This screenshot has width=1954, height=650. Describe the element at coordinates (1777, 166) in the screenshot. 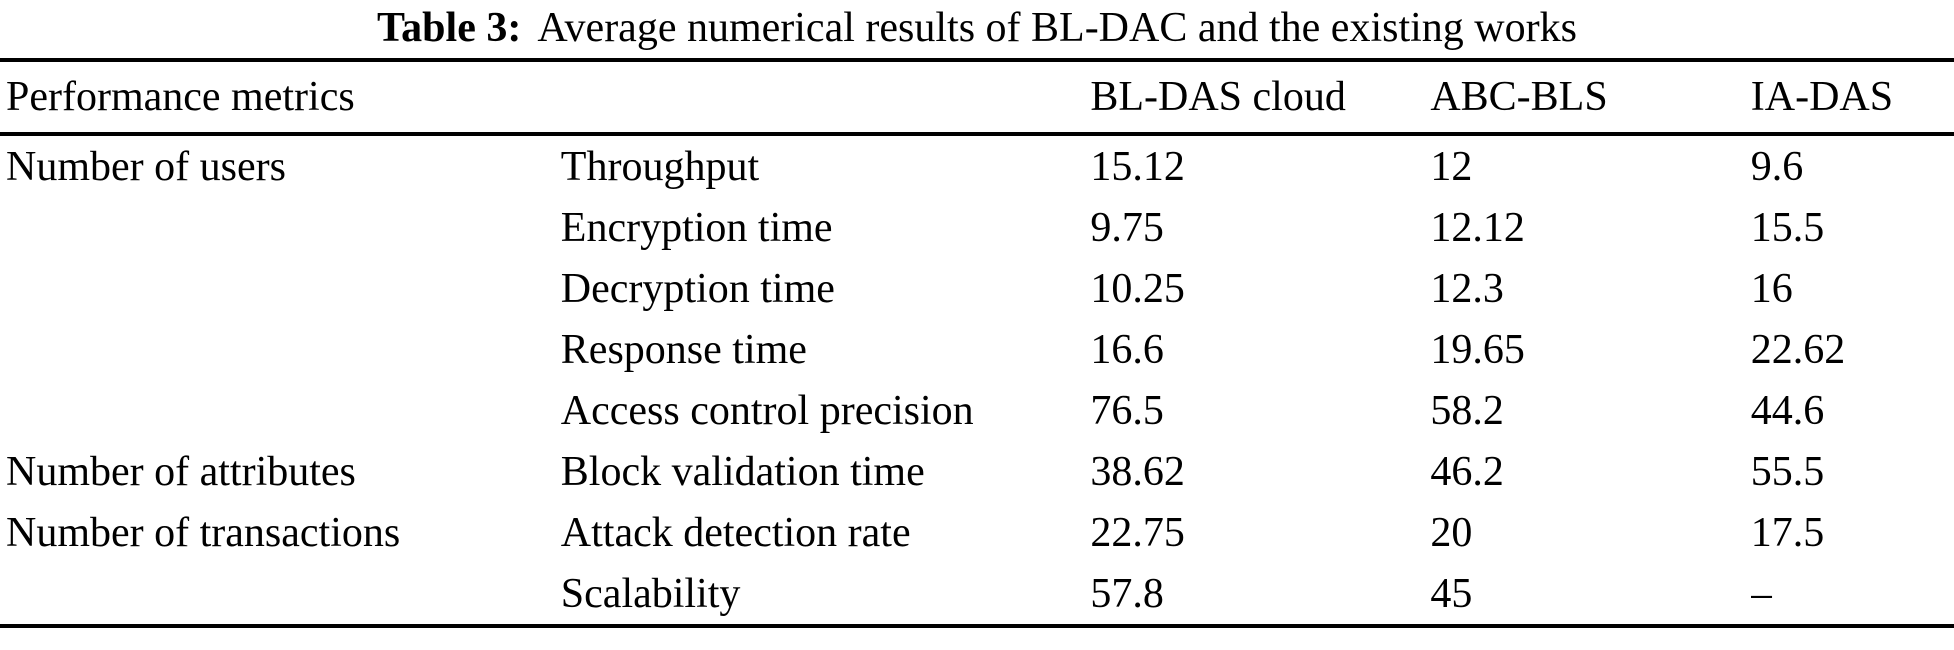

I see `cell-ia-das: 9.6` at that location.